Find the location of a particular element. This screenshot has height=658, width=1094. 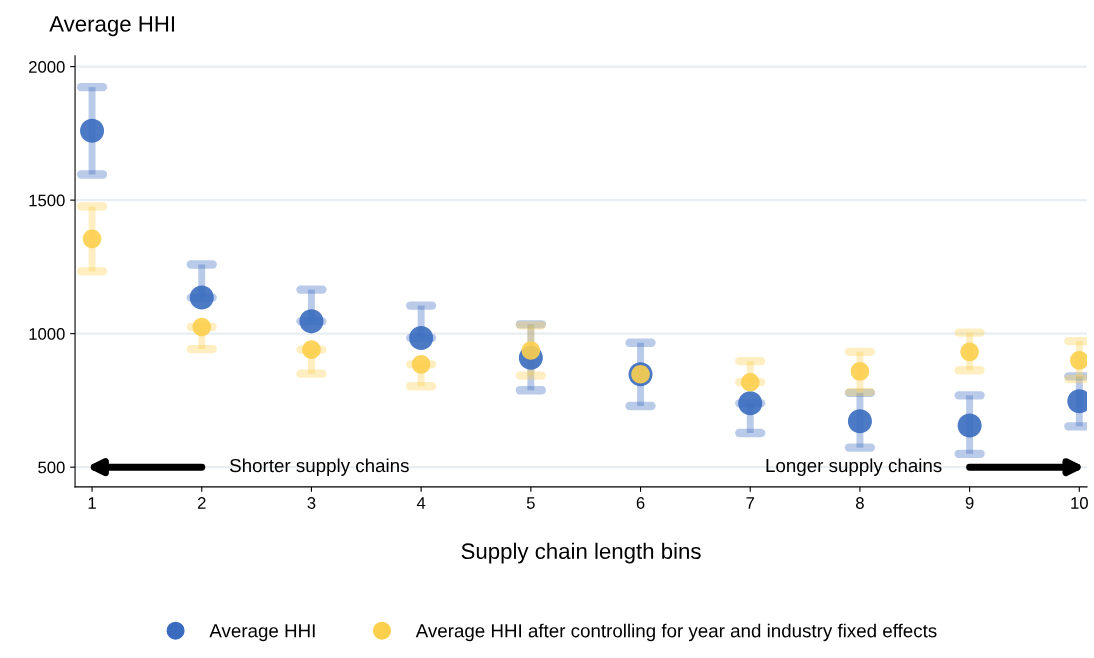

annotation: Longer supply chains is located at coordinates (854, 467).